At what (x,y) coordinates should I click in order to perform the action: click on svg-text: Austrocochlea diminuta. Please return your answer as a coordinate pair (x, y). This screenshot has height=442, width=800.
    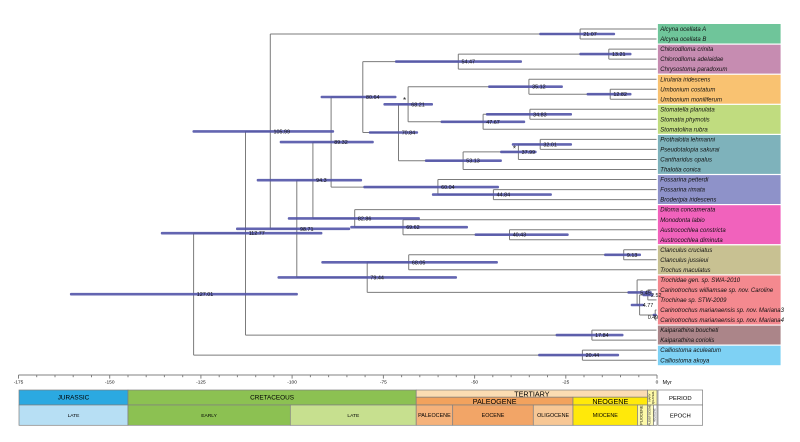
    Looking at the image, I should click on (691, 241).